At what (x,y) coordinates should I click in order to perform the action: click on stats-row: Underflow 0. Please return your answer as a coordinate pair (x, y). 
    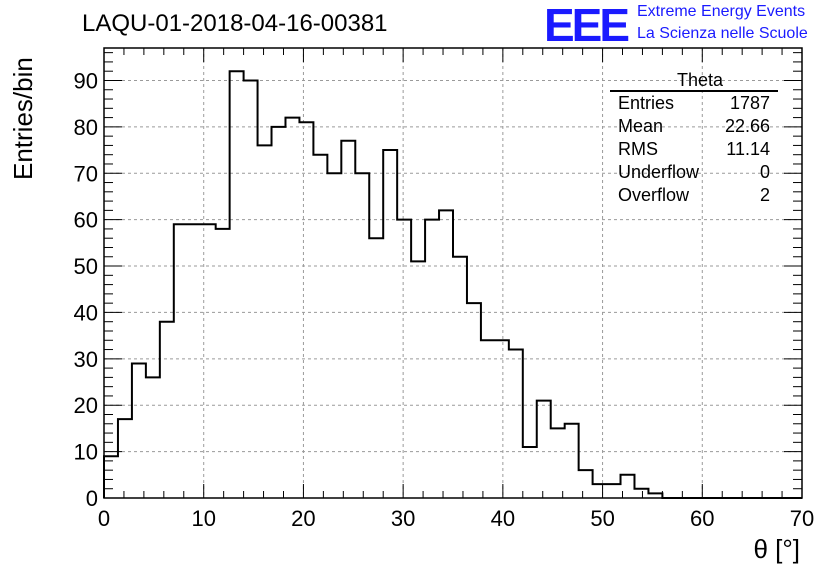
    Looking at the image, I should click on (694, 172).